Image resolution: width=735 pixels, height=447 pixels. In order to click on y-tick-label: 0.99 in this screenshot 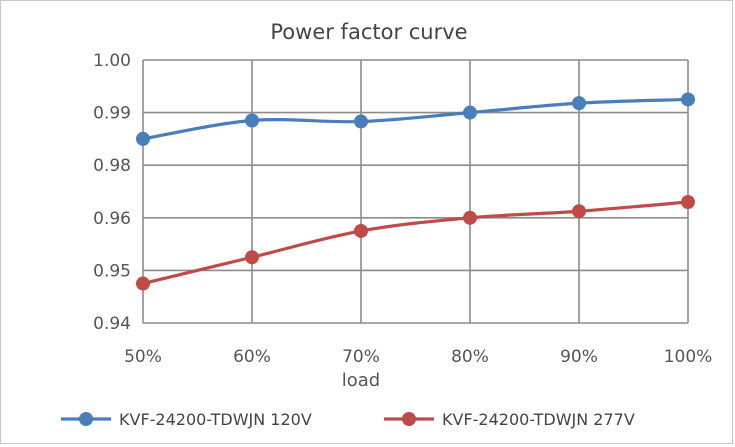, I will do `click(112, 114)`.